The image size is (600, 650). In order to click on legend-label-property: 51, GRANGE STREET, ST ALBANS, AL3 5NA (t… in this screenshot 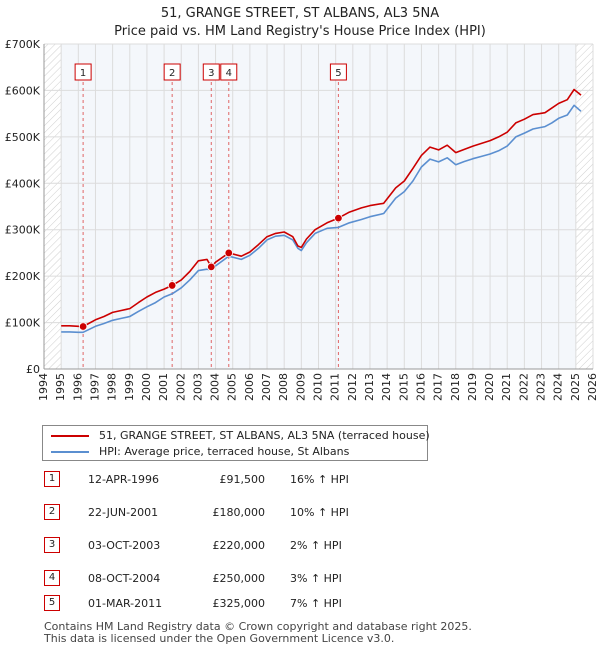, I will do `click(264, 435)`.